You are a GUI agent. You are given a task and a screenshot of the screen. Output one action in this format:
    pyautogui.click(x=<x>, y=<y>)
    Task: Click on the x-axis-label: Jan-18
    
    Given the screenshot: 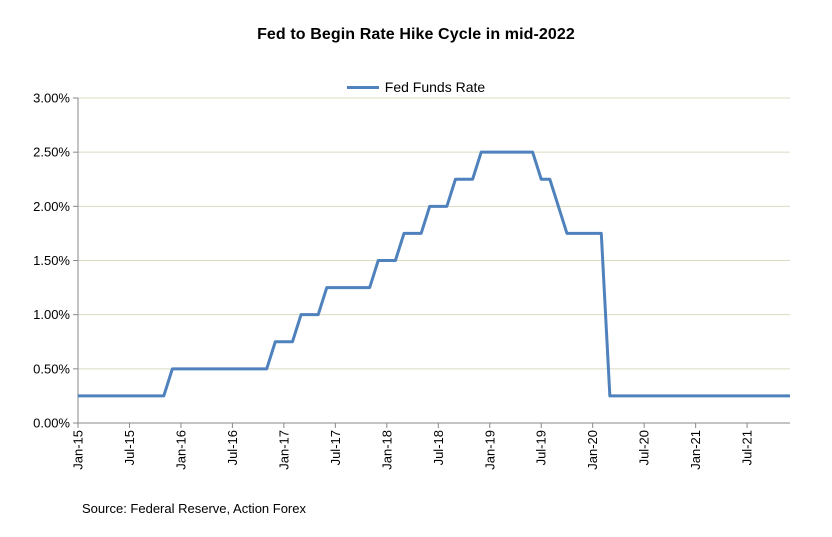 What is the action you would take?
    pyautogui.click(x=386, y=450)
    